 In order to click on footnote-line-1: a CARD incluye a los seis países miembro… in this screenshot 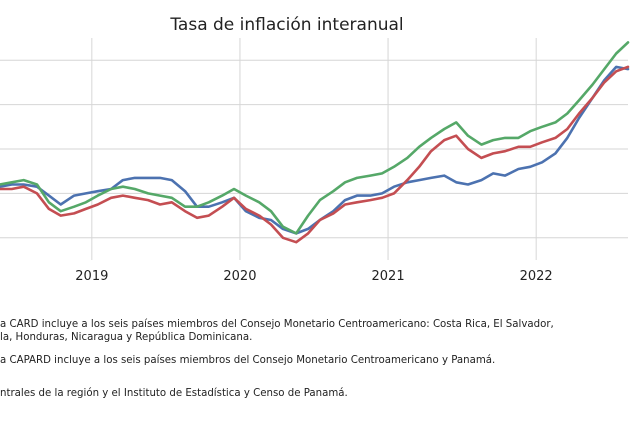, I will do `click(277, 324)`.